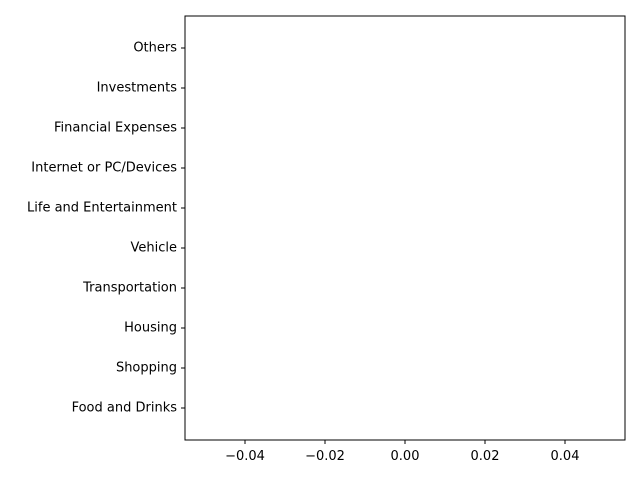 The image size is (640, 480). Describe the element at coordinates (125, 408) in the screenshot. I see `y-tick-label: Food and Drinks` at that location.